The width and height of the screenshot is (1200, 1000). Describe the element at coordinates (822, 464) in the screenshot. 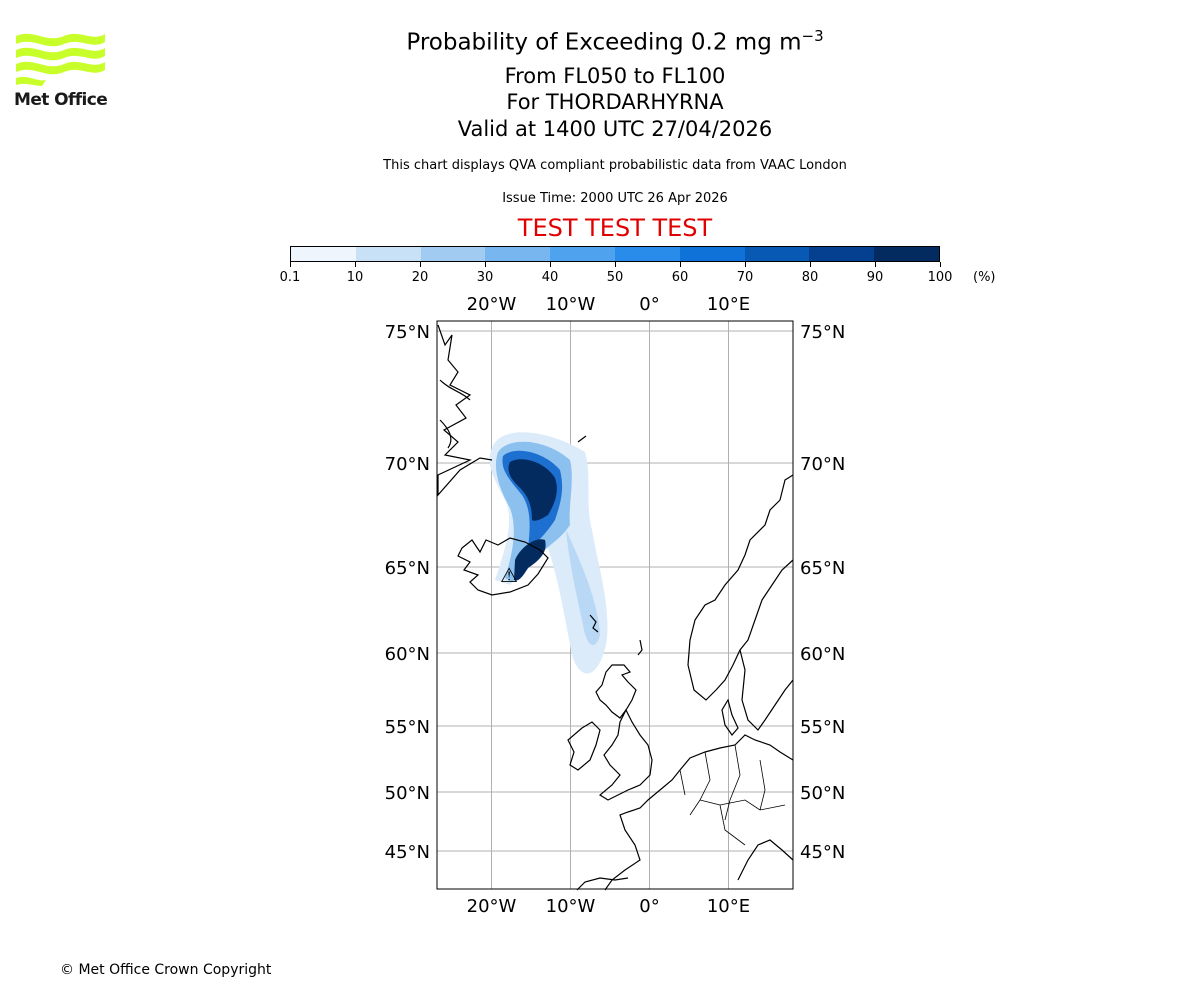

I see `lat-label-right: 70°N` at that location.